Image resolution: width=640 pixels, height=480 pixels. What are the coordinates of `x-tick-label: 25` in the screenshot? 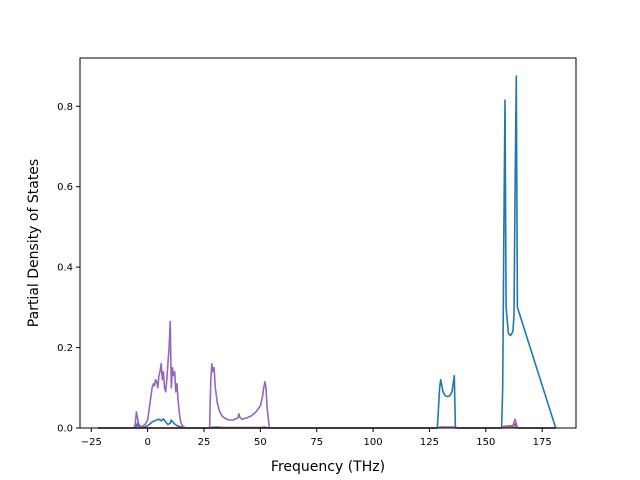 It's located at (204, 442).